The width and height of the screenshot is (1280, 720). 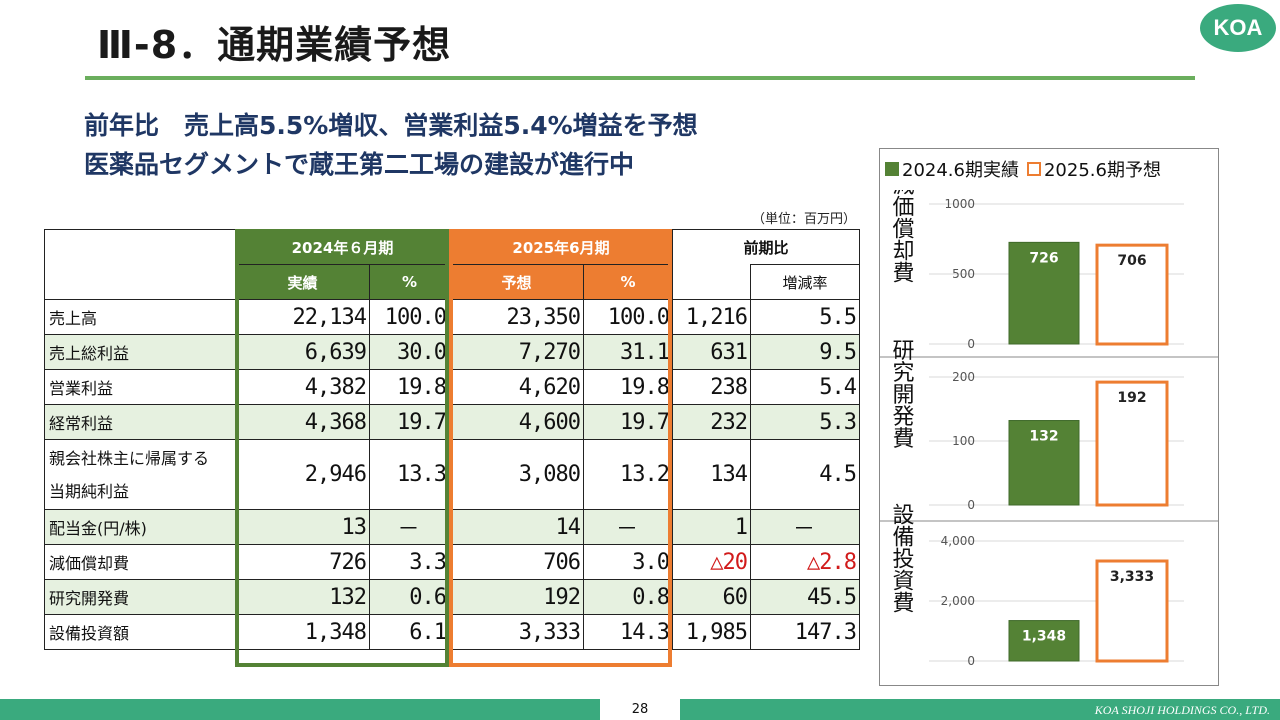 I want to click on headline-2: 医薬品セグメントで蔵王第二工場の建設が進行中, so click(x=359, y=164).